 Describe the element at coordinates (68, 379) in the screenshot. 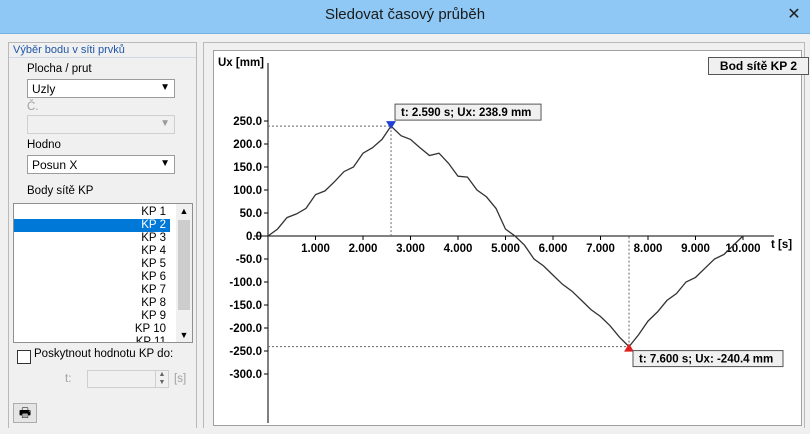

I see `t-label: t:` at that location.